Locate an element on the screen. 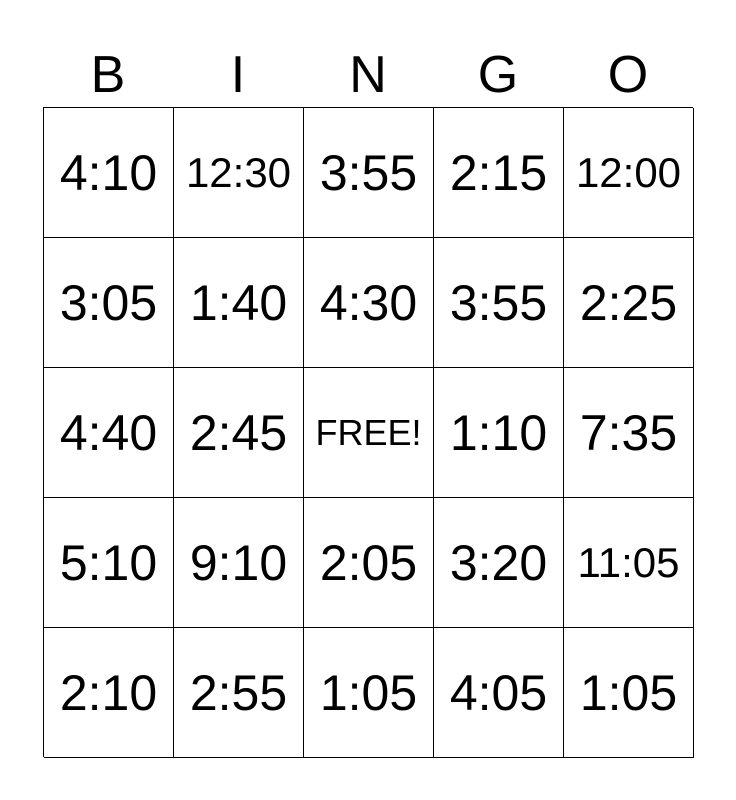 This screenshot has height=800, width=736. bingo-cell: 1:10 is located at coordinates (499, 433).